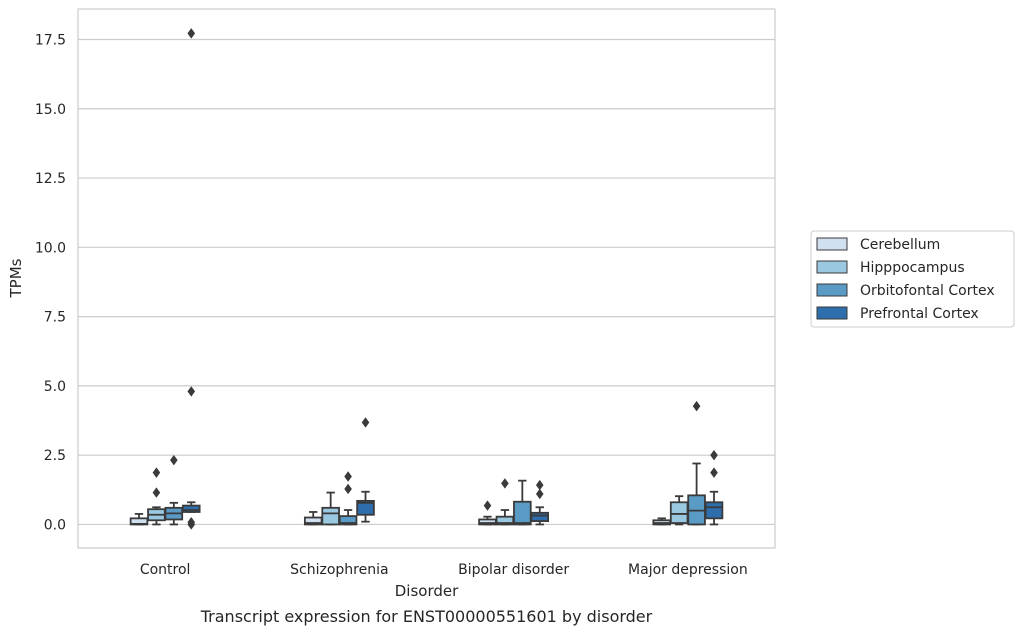 This screenshot has width=1023, height=634. I want to click on legend-label: Orbitofontal Cortex, so click(927, 291).